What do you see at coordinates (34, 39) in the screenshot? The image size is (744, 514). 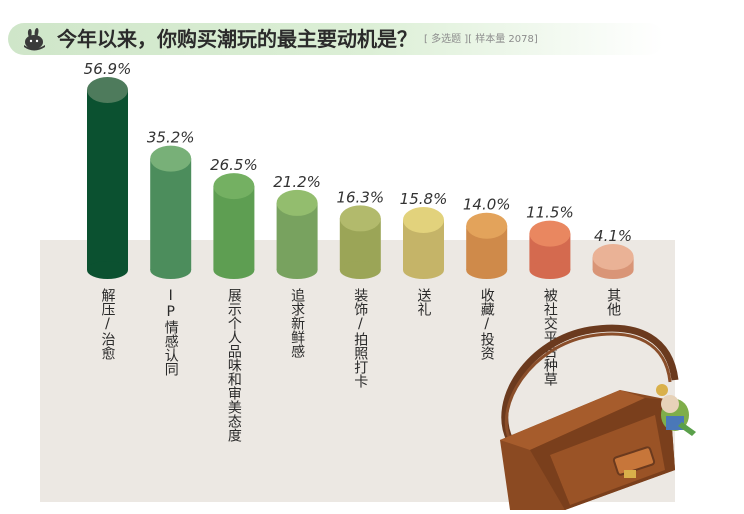 I see `rabbit-head-icon` at bounding box center [34, 39].